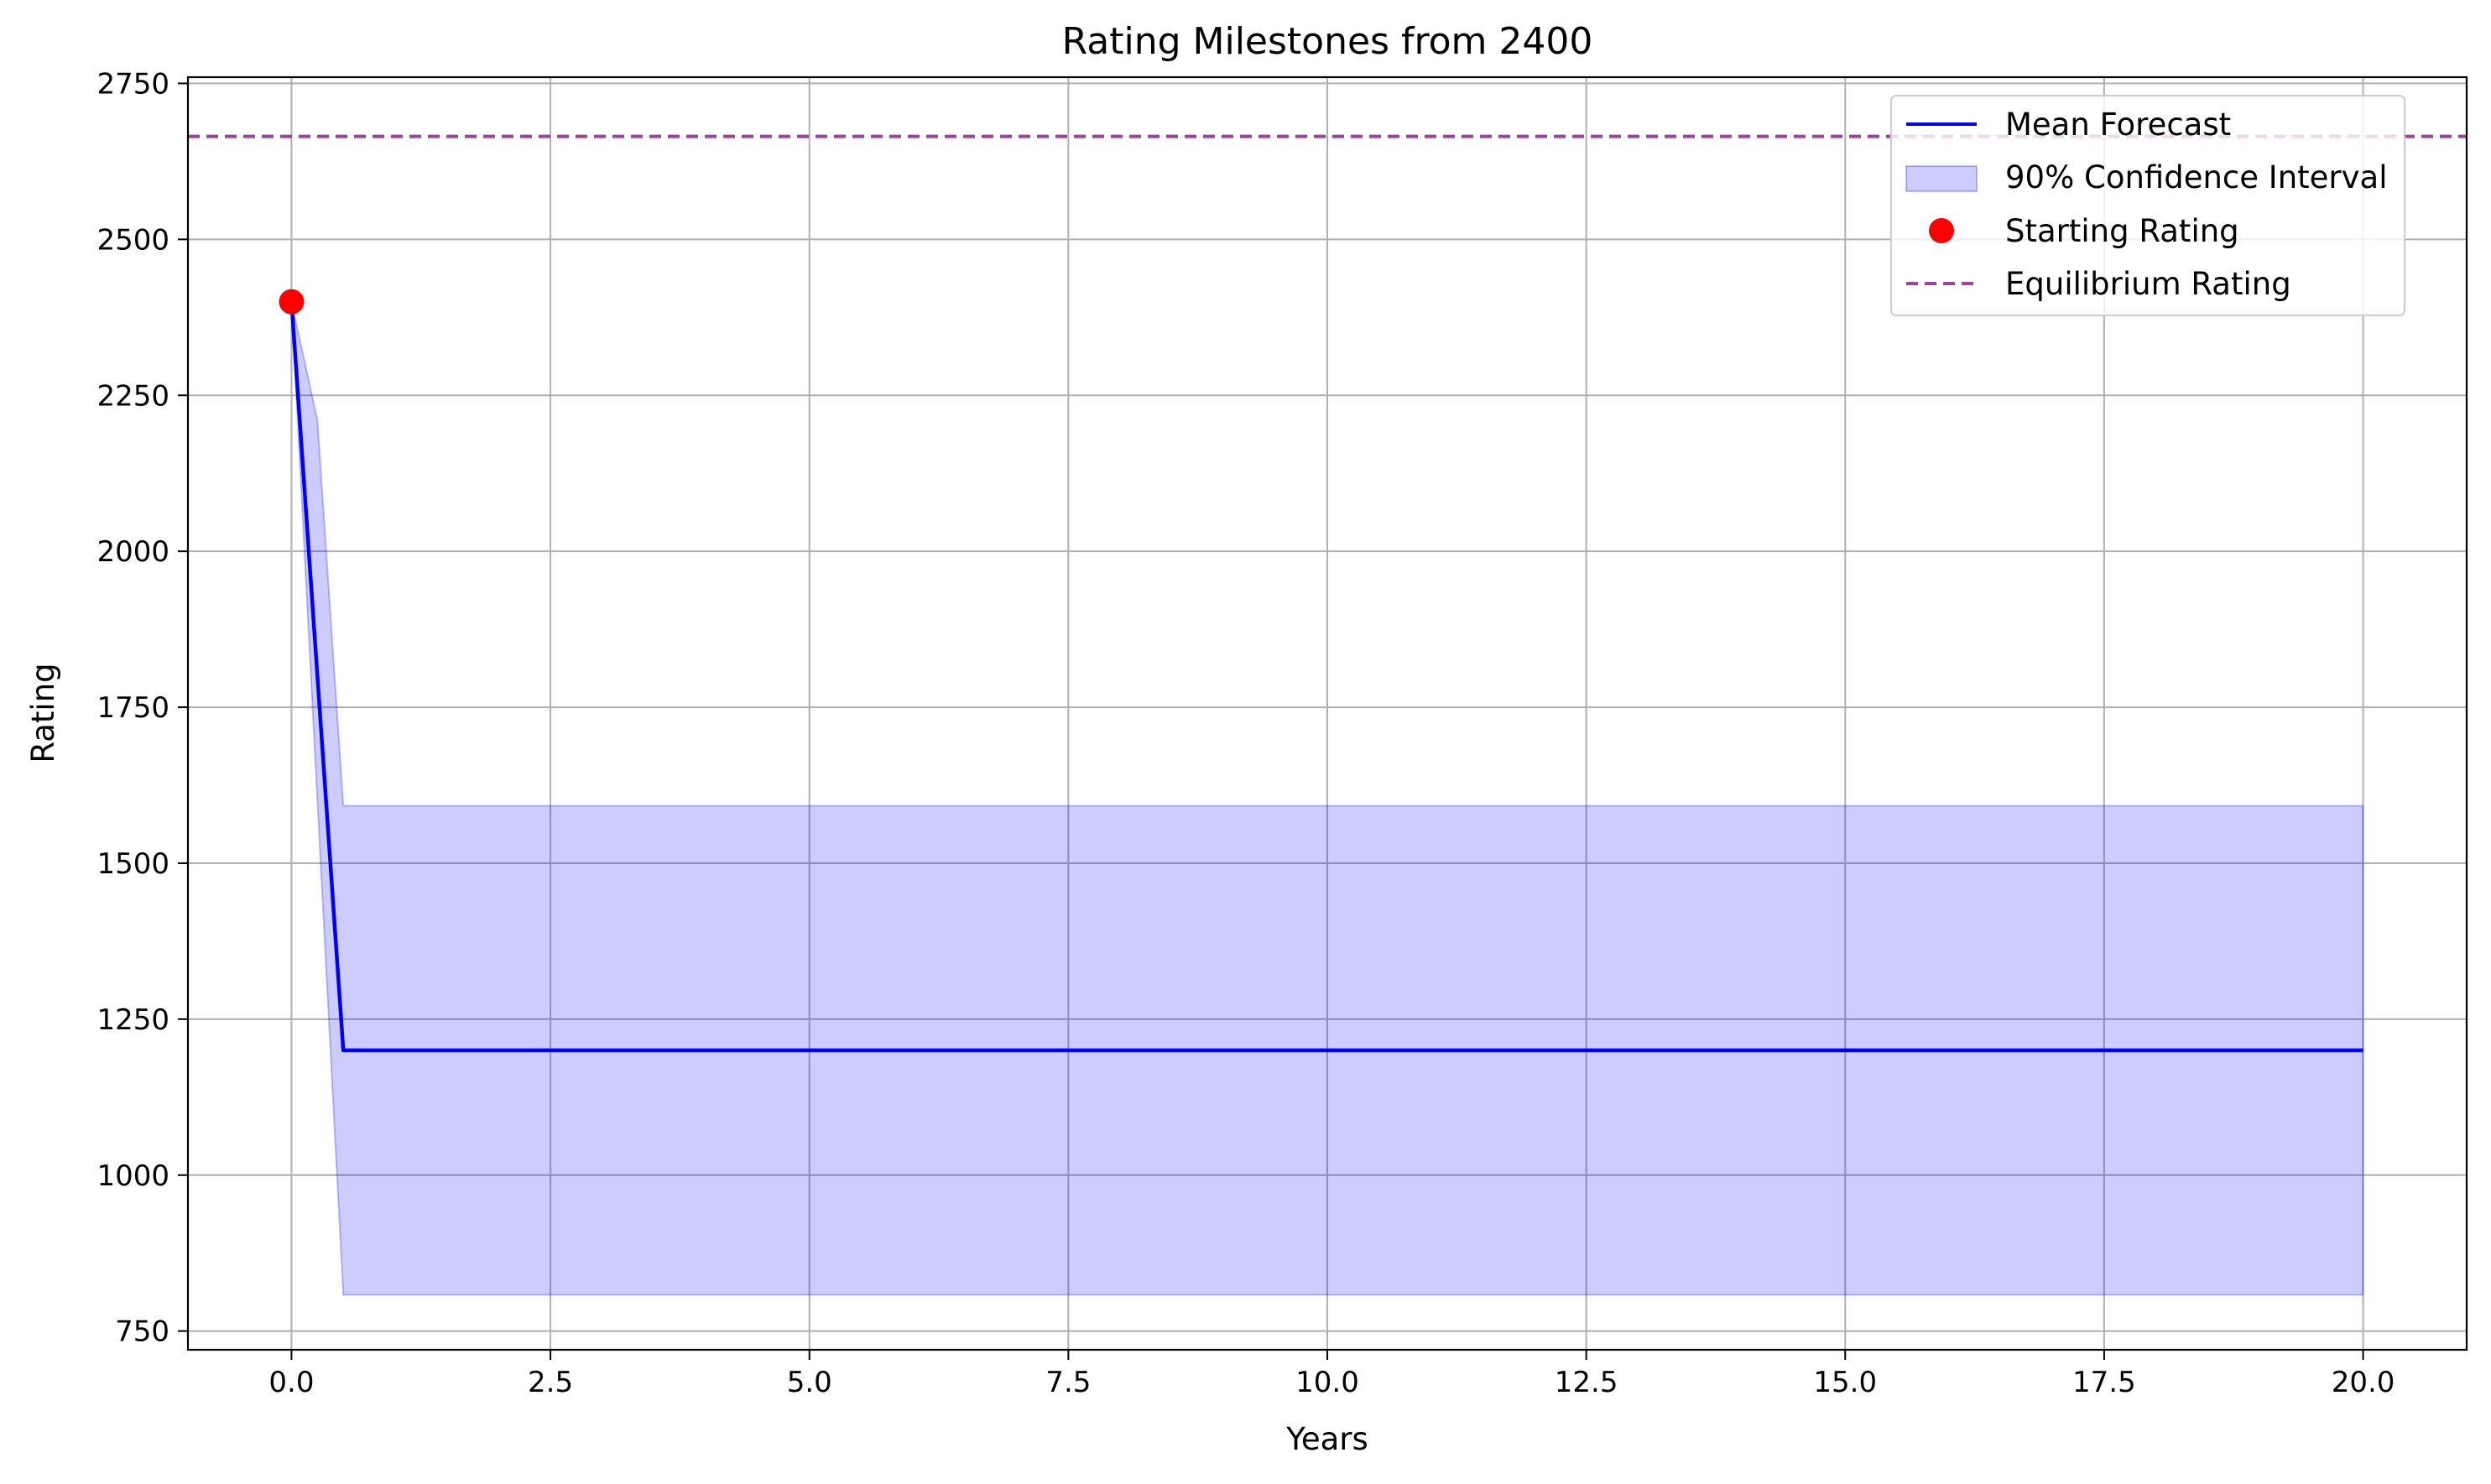 The image size is (2491, 1484). Describe the element at coordinates (2196, 177) in the screenshot. I see `legend-confidence-interval-label: 90% Confidence Interval` at that location.